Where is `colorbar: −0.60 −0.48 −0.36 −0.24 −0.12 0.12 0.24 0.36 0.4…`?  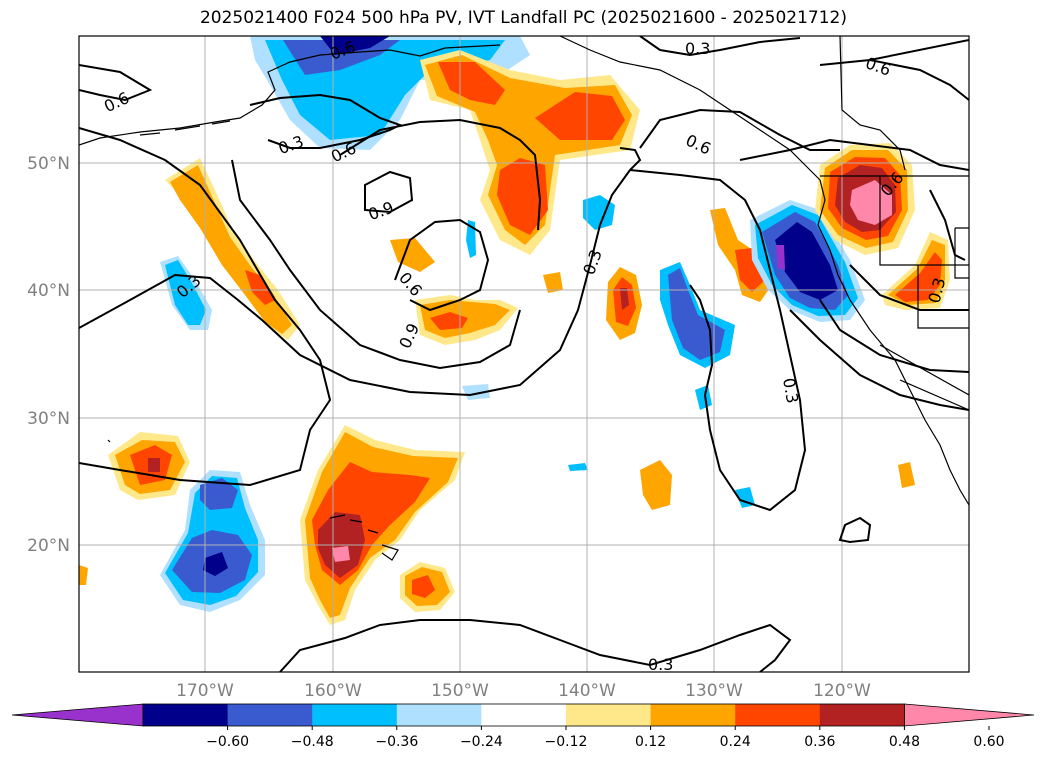
colorbar: −0.60 −0.48 −0.36 −0.24 −0.12 0.12 0.24 0.36 0.4… is located at coordinates (523, 726).